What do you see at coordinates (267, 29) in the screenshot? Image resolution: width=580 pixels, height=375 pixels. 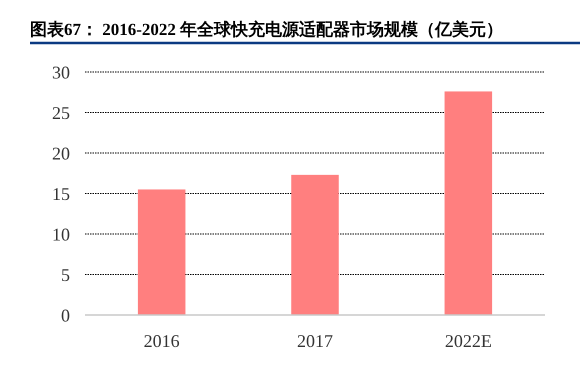 I see `chart-title: 图表67： 2016-2022 年全球快充电源适配器市场规模（亿美元）` at bounding box center [267, 29].